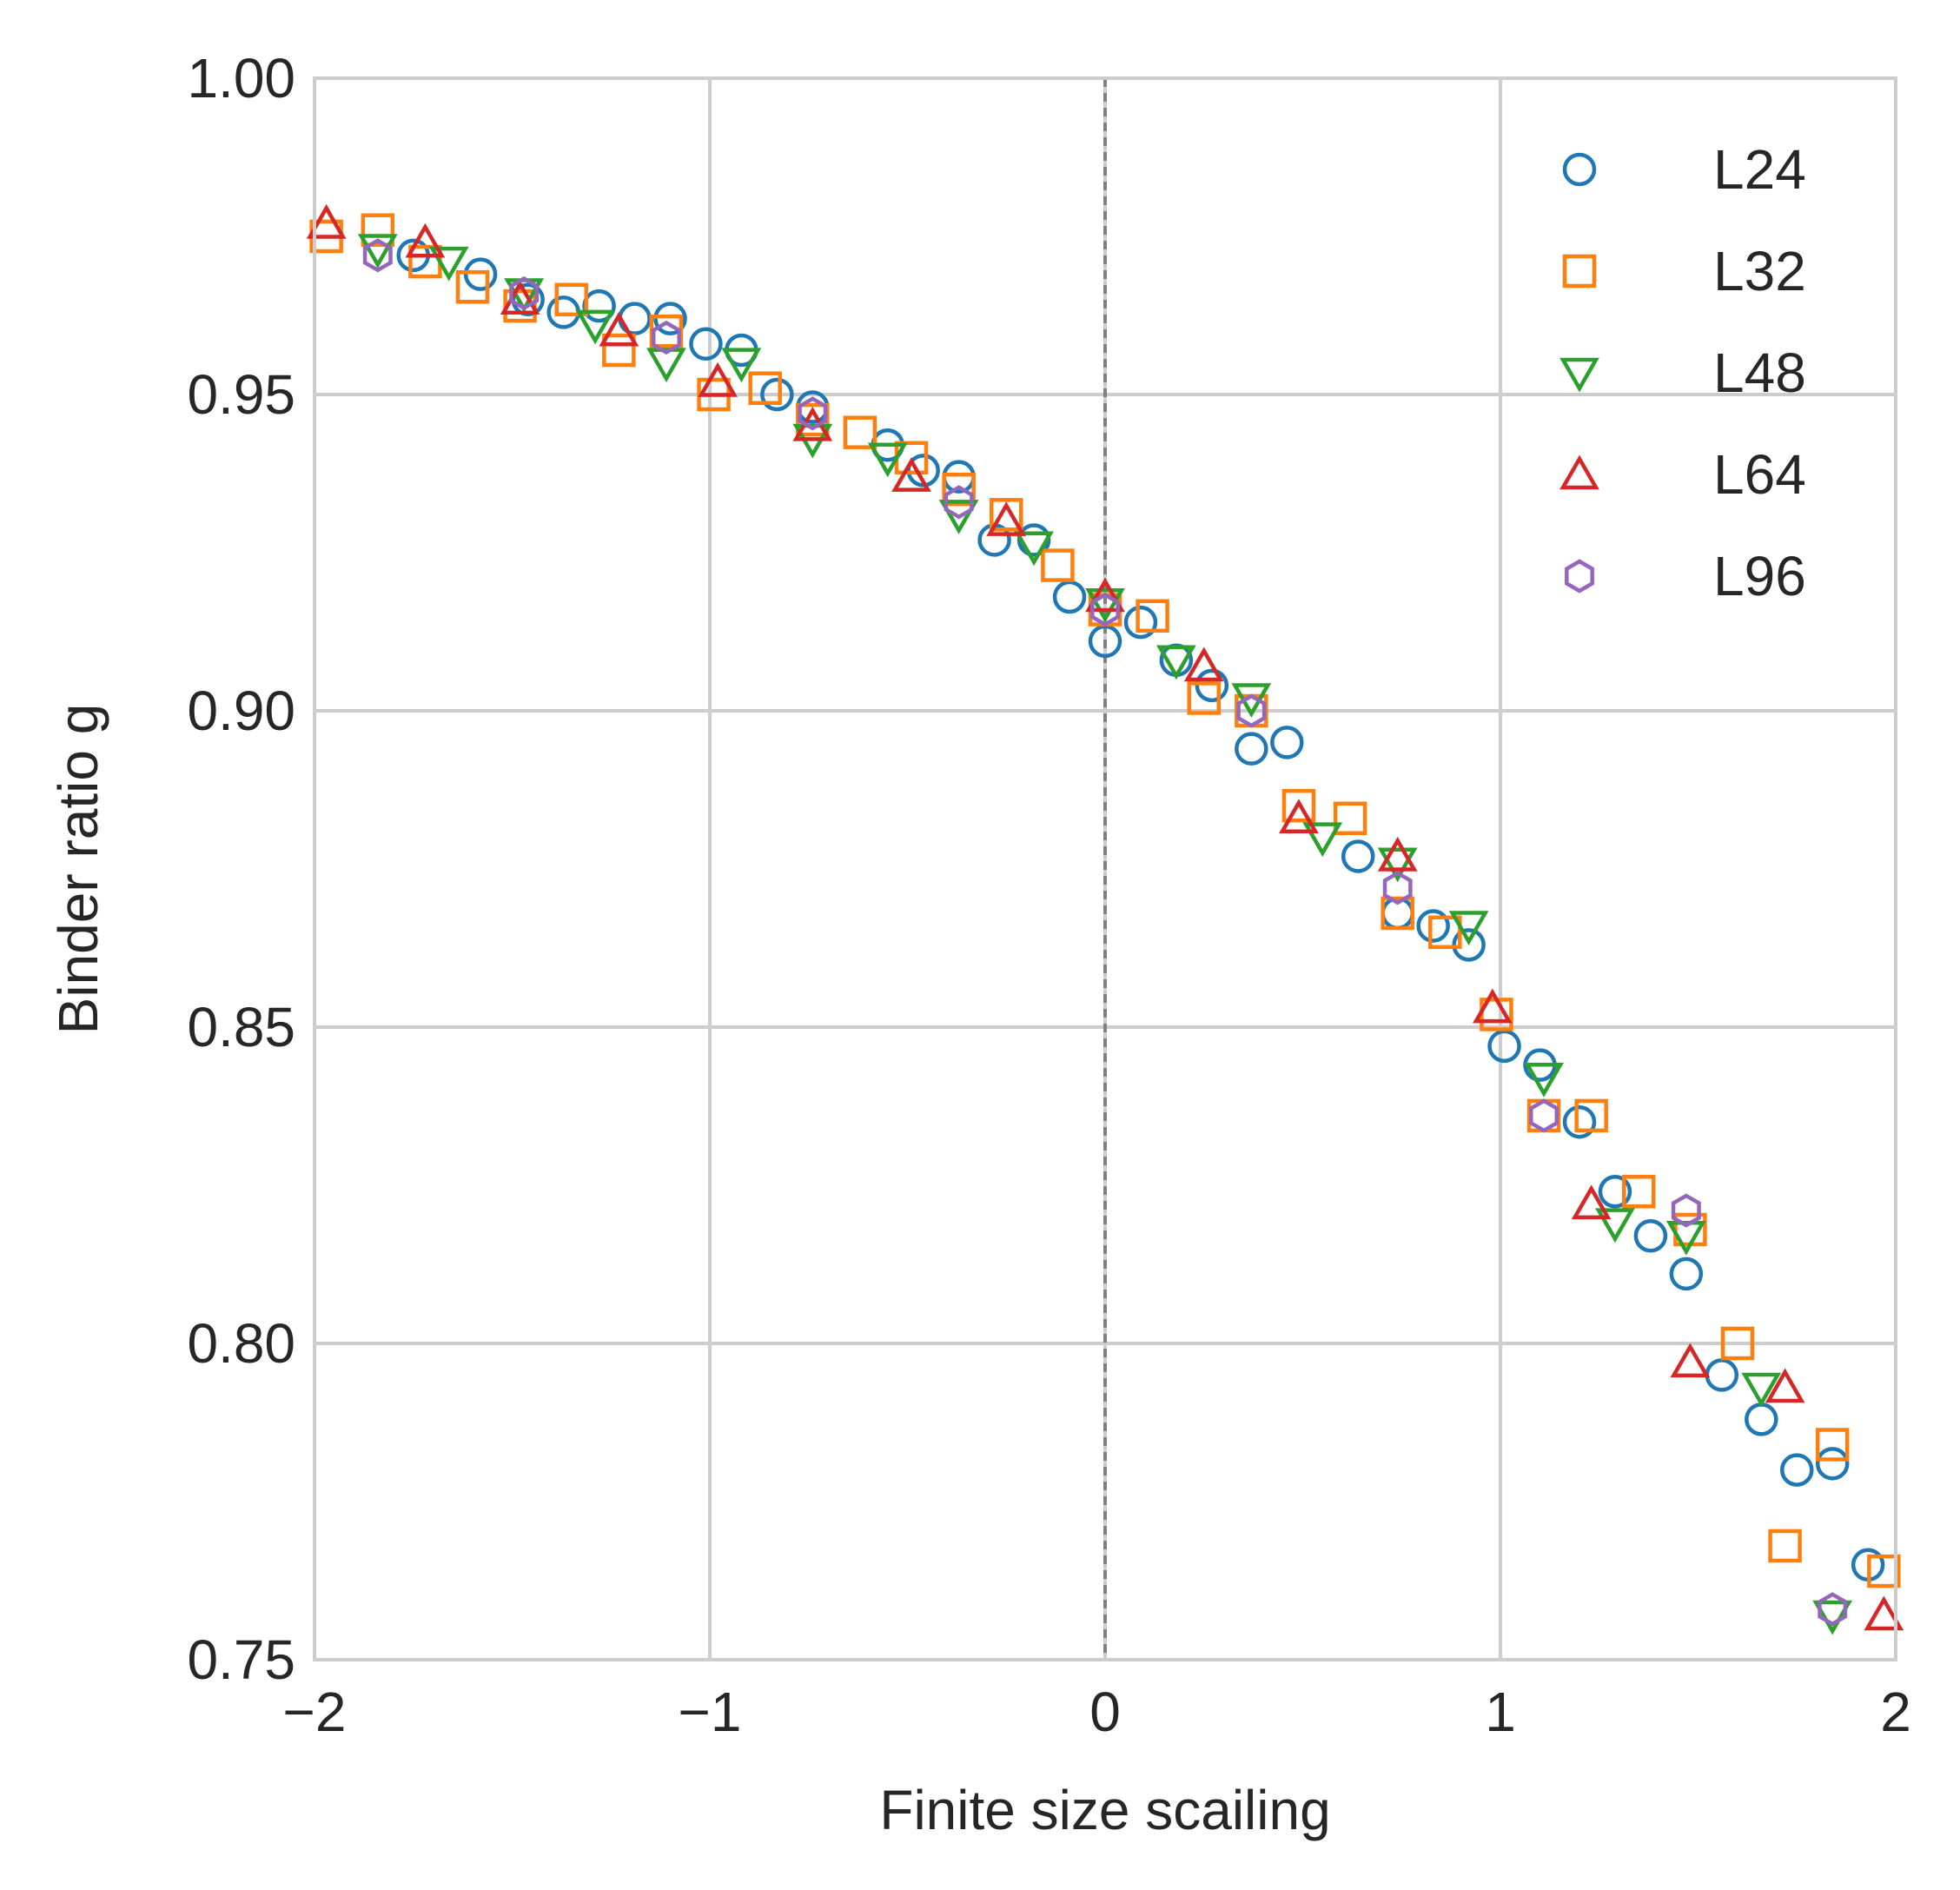 The width and height of the screenshot is (1960, 1890). What do you see at coordinates (241, 1027) in the screenshot?
I see `y-tick-label: 0.85` at bounding box center [241, 1027].